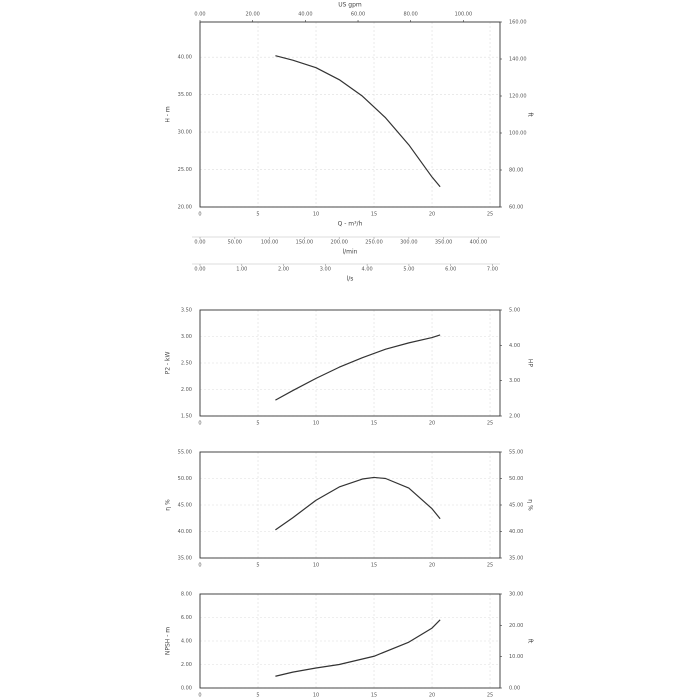  What do you see at coordinates (305, 15) in the screenshot?
I see `top-tick-label: 40.00` at bounding box center [305, 15].